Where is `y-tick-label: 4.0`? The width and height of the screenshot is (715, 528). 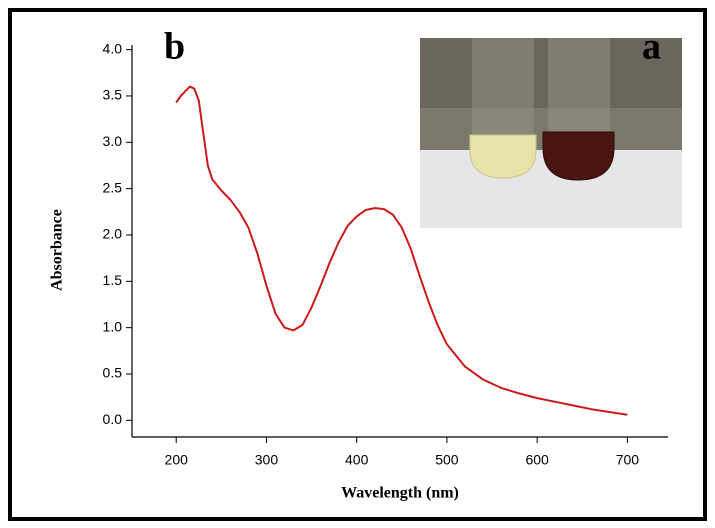 y-tick-label: 4.0 is located at coordinates (113, 48).